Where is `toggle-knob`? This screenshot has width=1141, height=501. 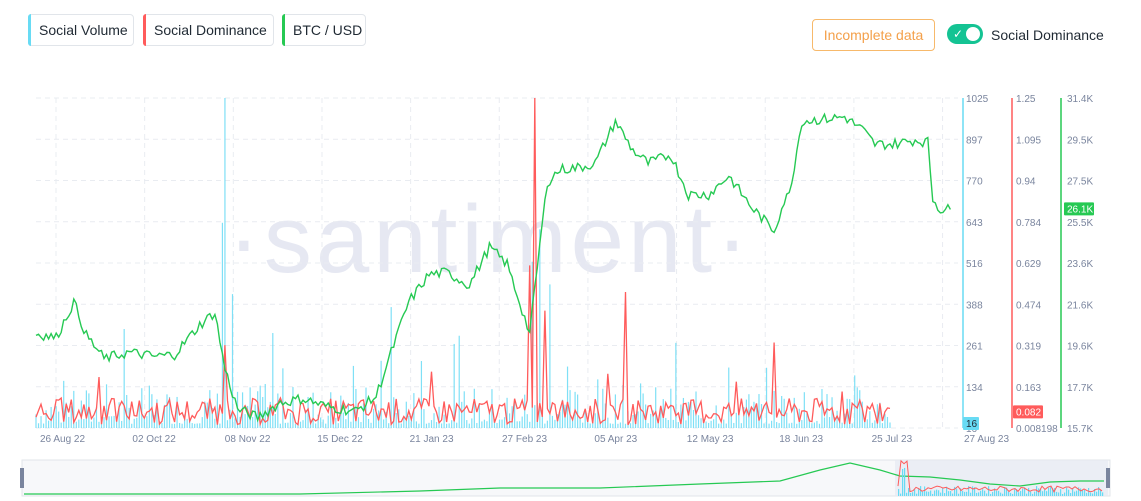
toggle-knob is located at coordinates (973, 34).